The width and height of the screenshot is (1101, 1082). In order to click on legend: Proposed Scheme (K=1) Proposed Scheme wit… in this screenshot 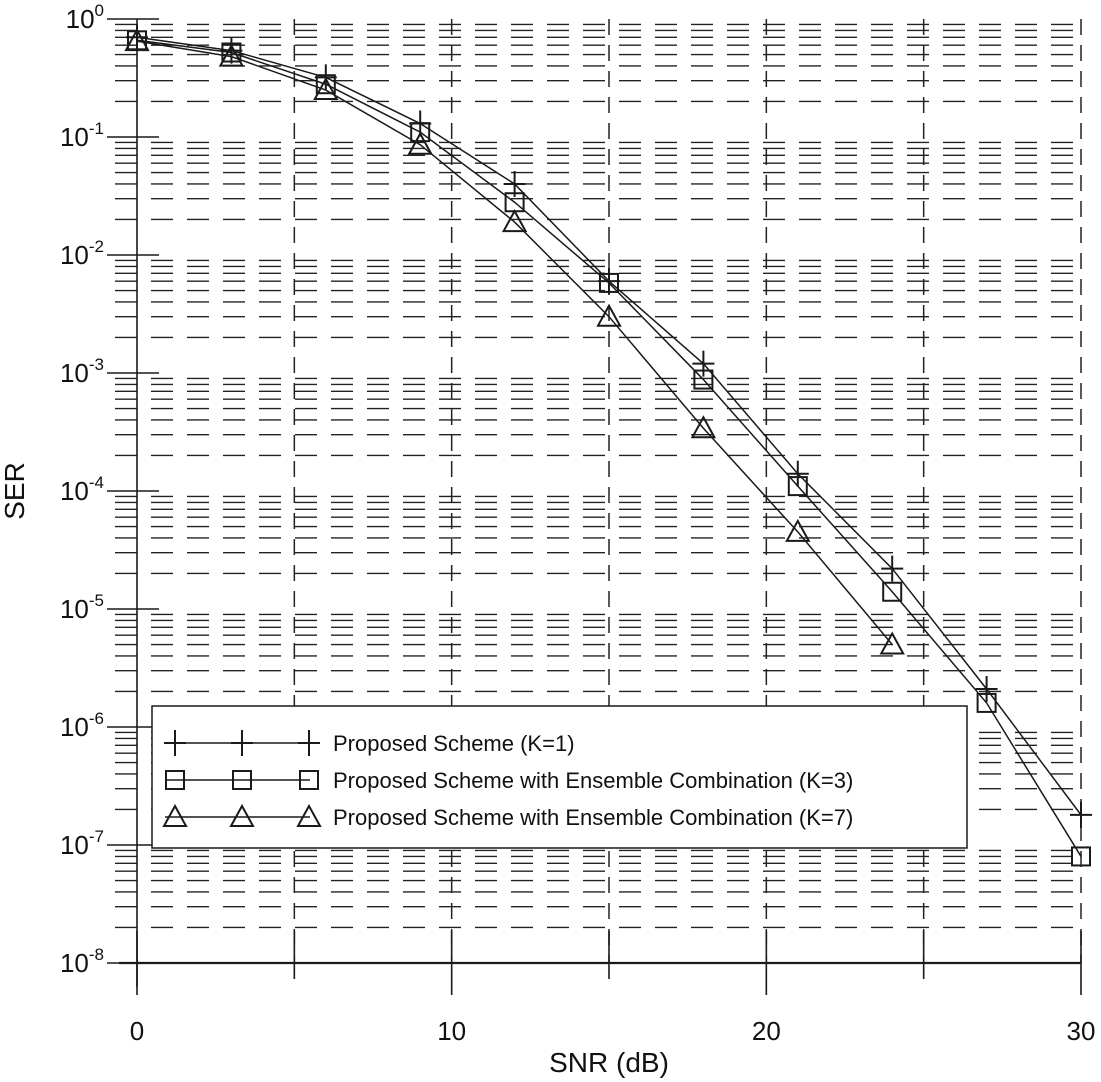, I will do `click(559, 777)`.